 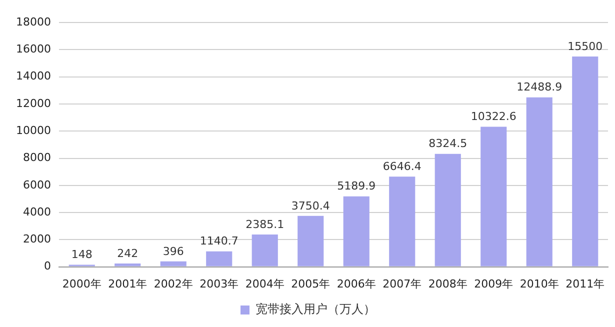 What do you see at coordinates (36, 157) in the screenshot?
I see `y-tick-label: 8000` at bounding box center [36, 157].